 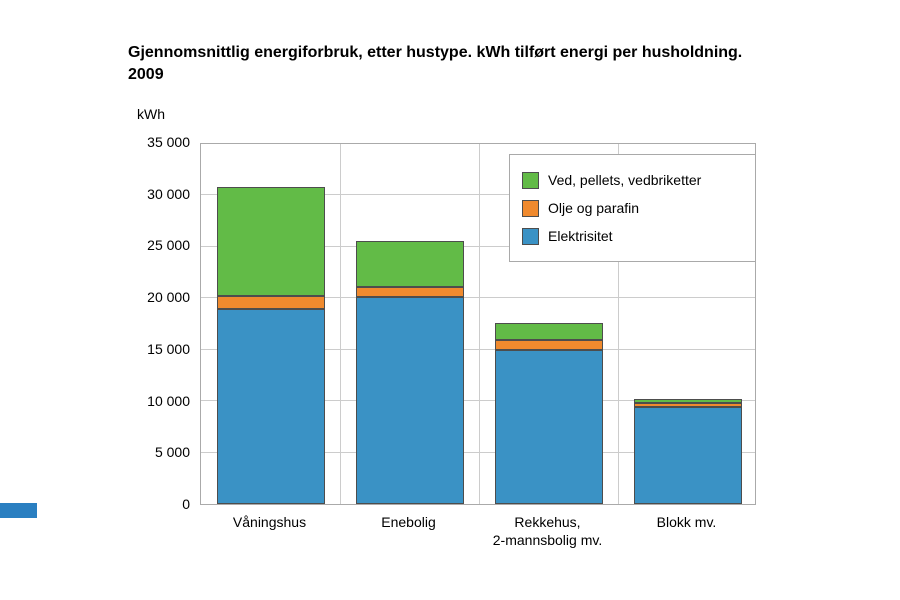 What do you see at coordinates (408, 522) in the screenshot?
I see `x-category-label: Enebolig` at bounding box center [408, 522].